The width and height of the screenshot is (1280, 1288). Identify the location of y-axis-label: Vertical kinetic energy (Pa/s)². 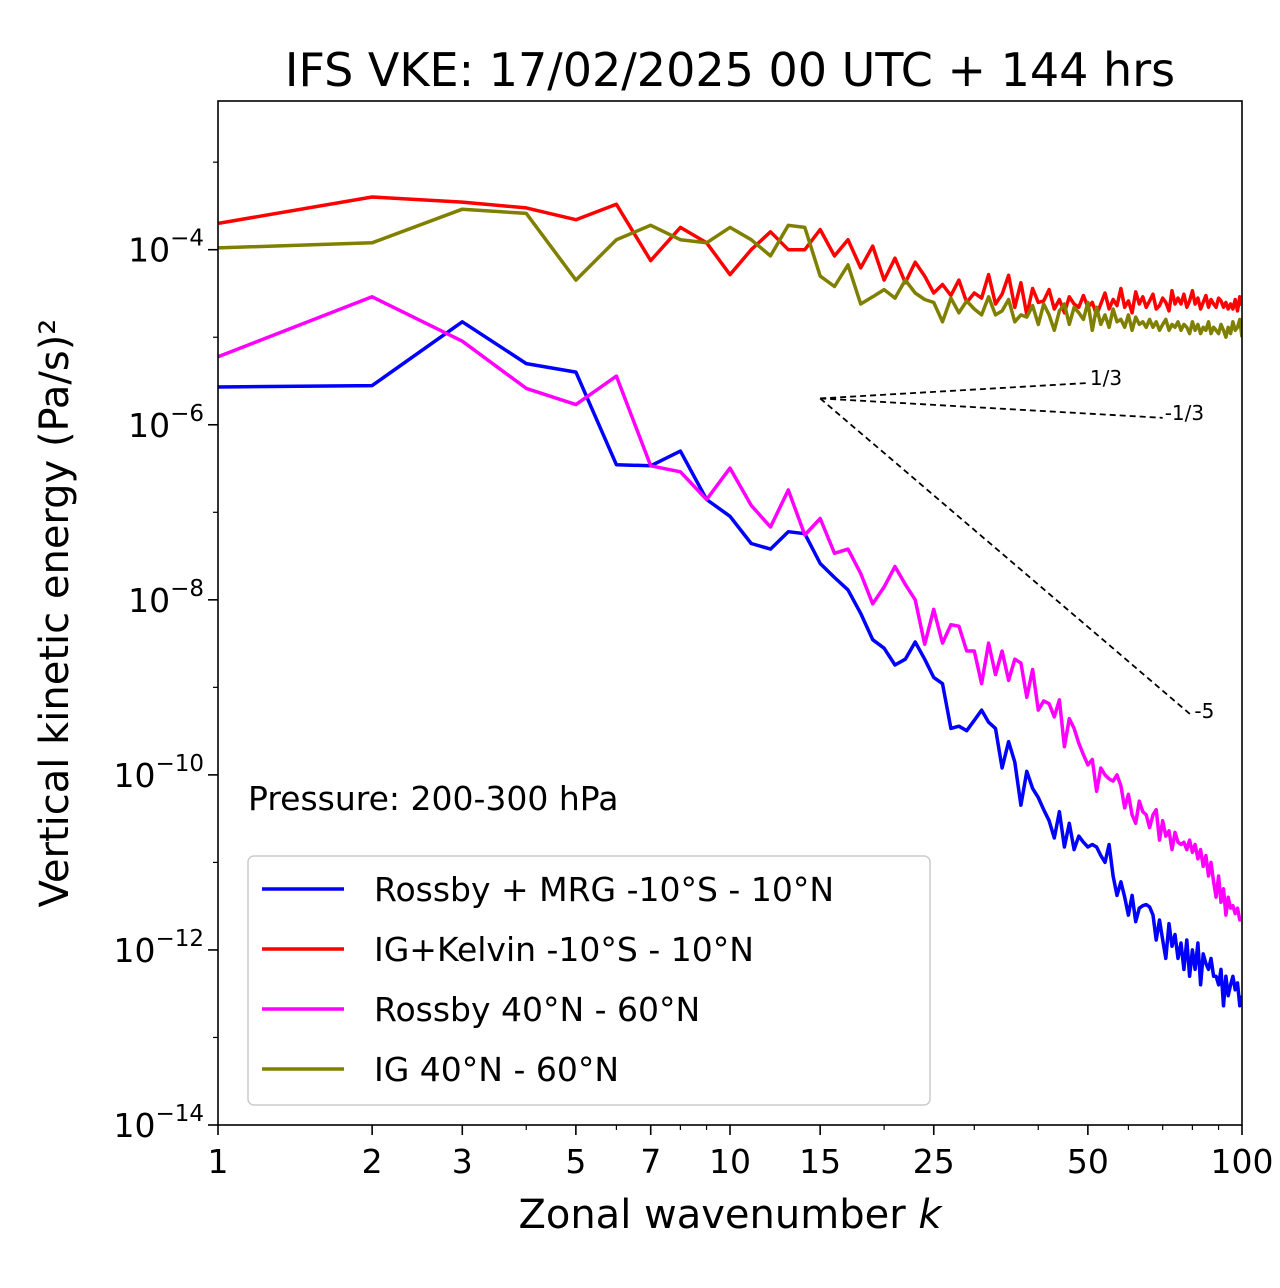
(55, 613).